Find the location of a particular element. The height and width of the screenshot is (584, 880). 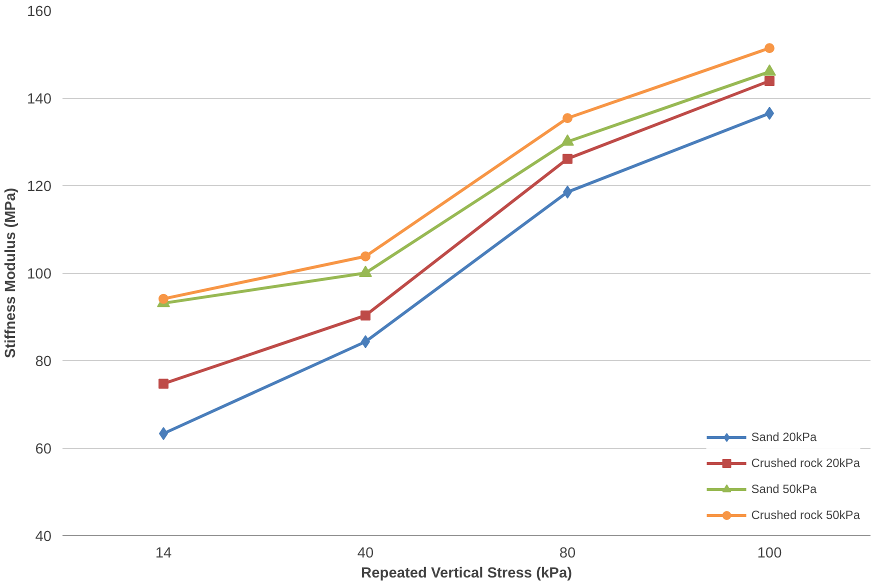

legend-label: Sand 20kPa is located at coordinates (784, 437).